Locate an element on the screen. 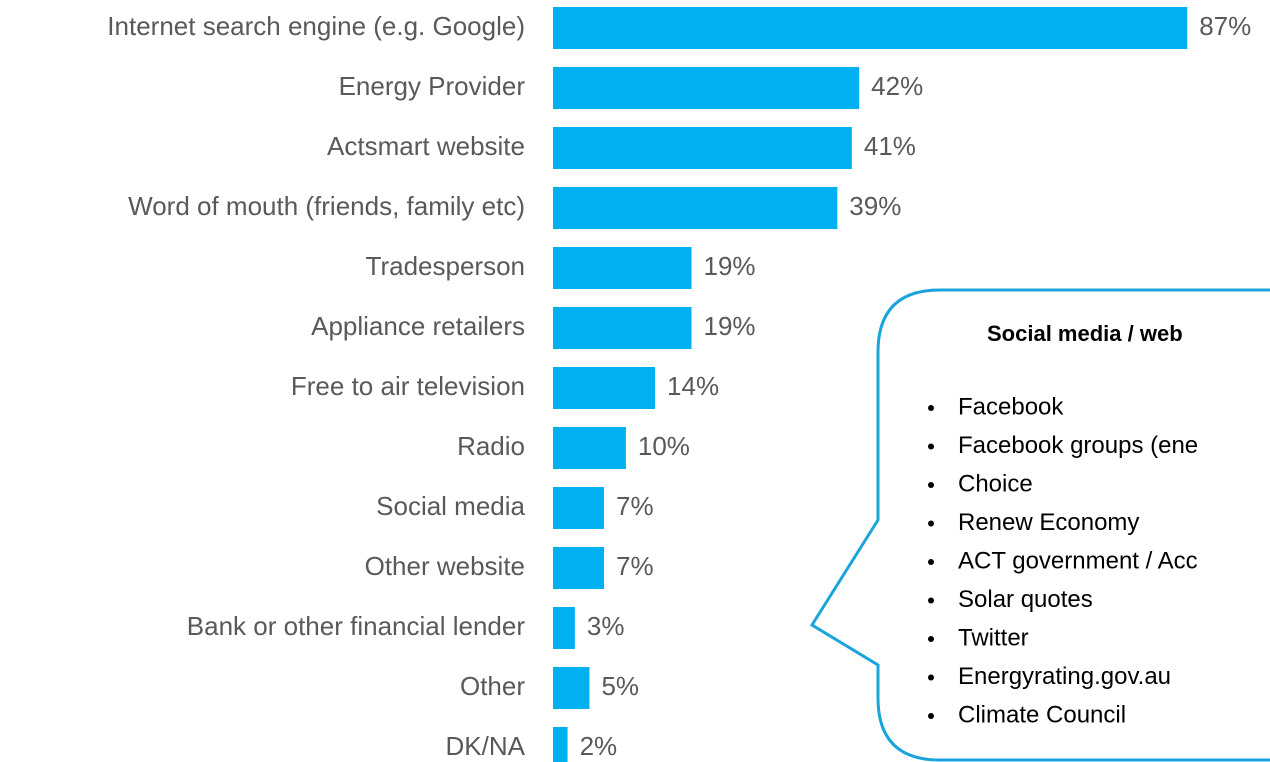  callout-item: Facebook is located at coordinates (1011, 406).